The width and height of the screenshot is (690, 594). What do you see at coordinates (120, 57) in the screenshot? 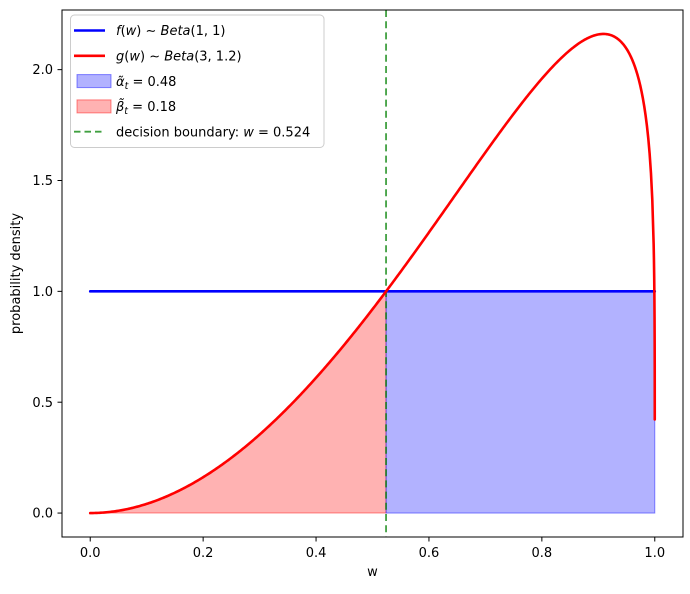
I see `legend-label-segment: g` at bounding box center [120, 57].